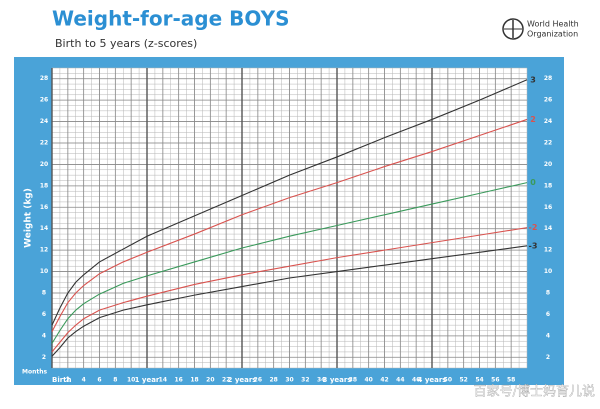 The height and width of the screenshot is (409, 600). Describe the element at coordinates (548, 78) in the screenshot. I see `y-tick-label-right: 28` at that location.